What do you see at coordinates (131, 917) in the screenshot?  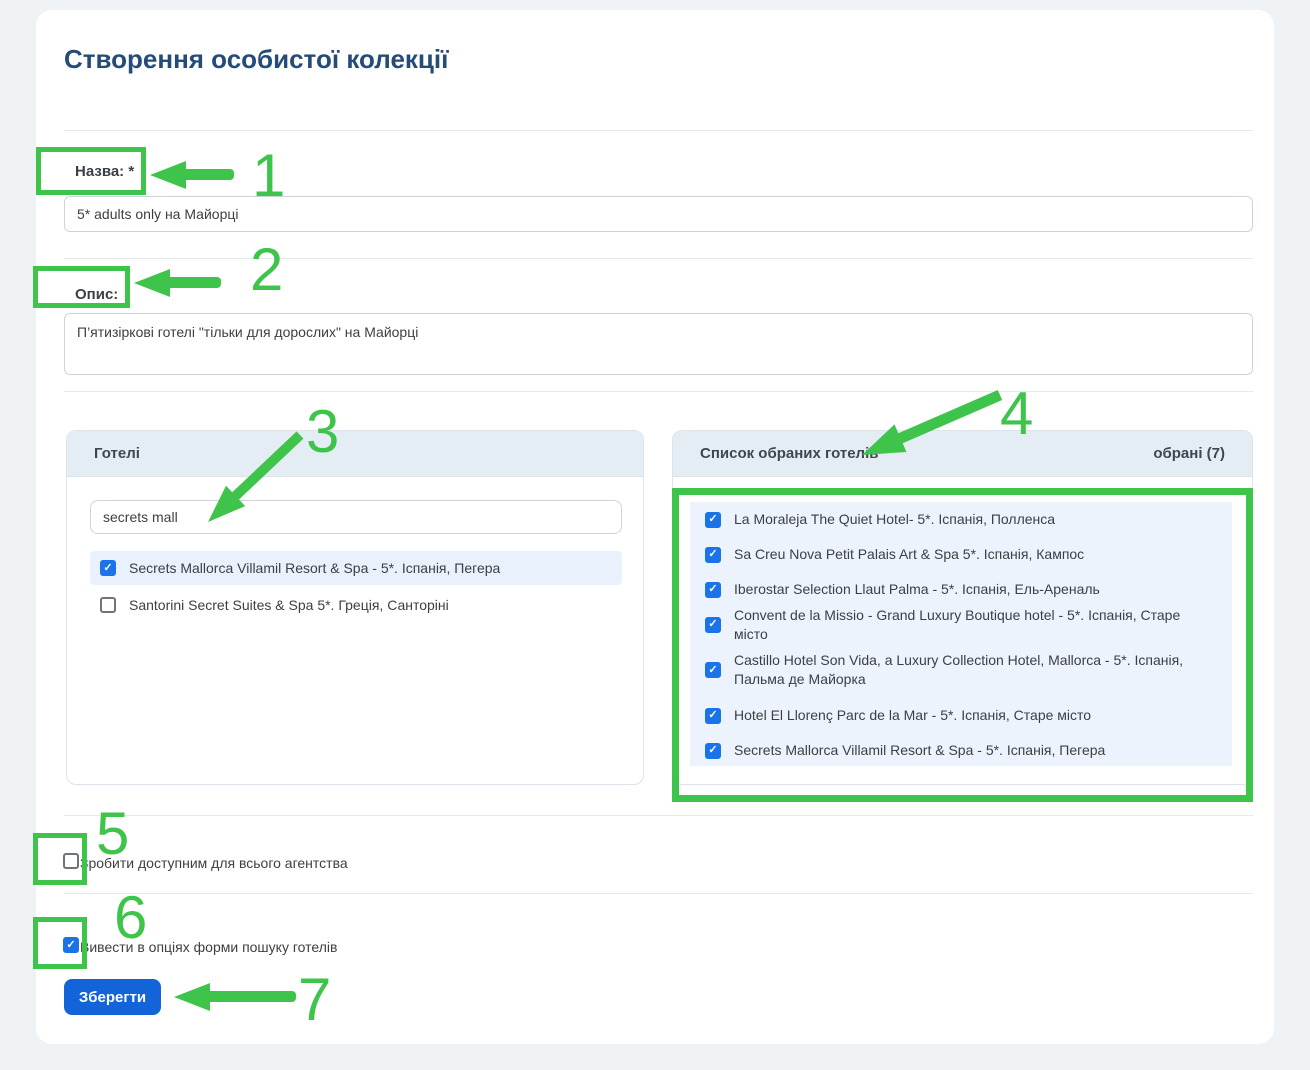 I see `annotation-number-6: 6` at bounding box center [131, 917].